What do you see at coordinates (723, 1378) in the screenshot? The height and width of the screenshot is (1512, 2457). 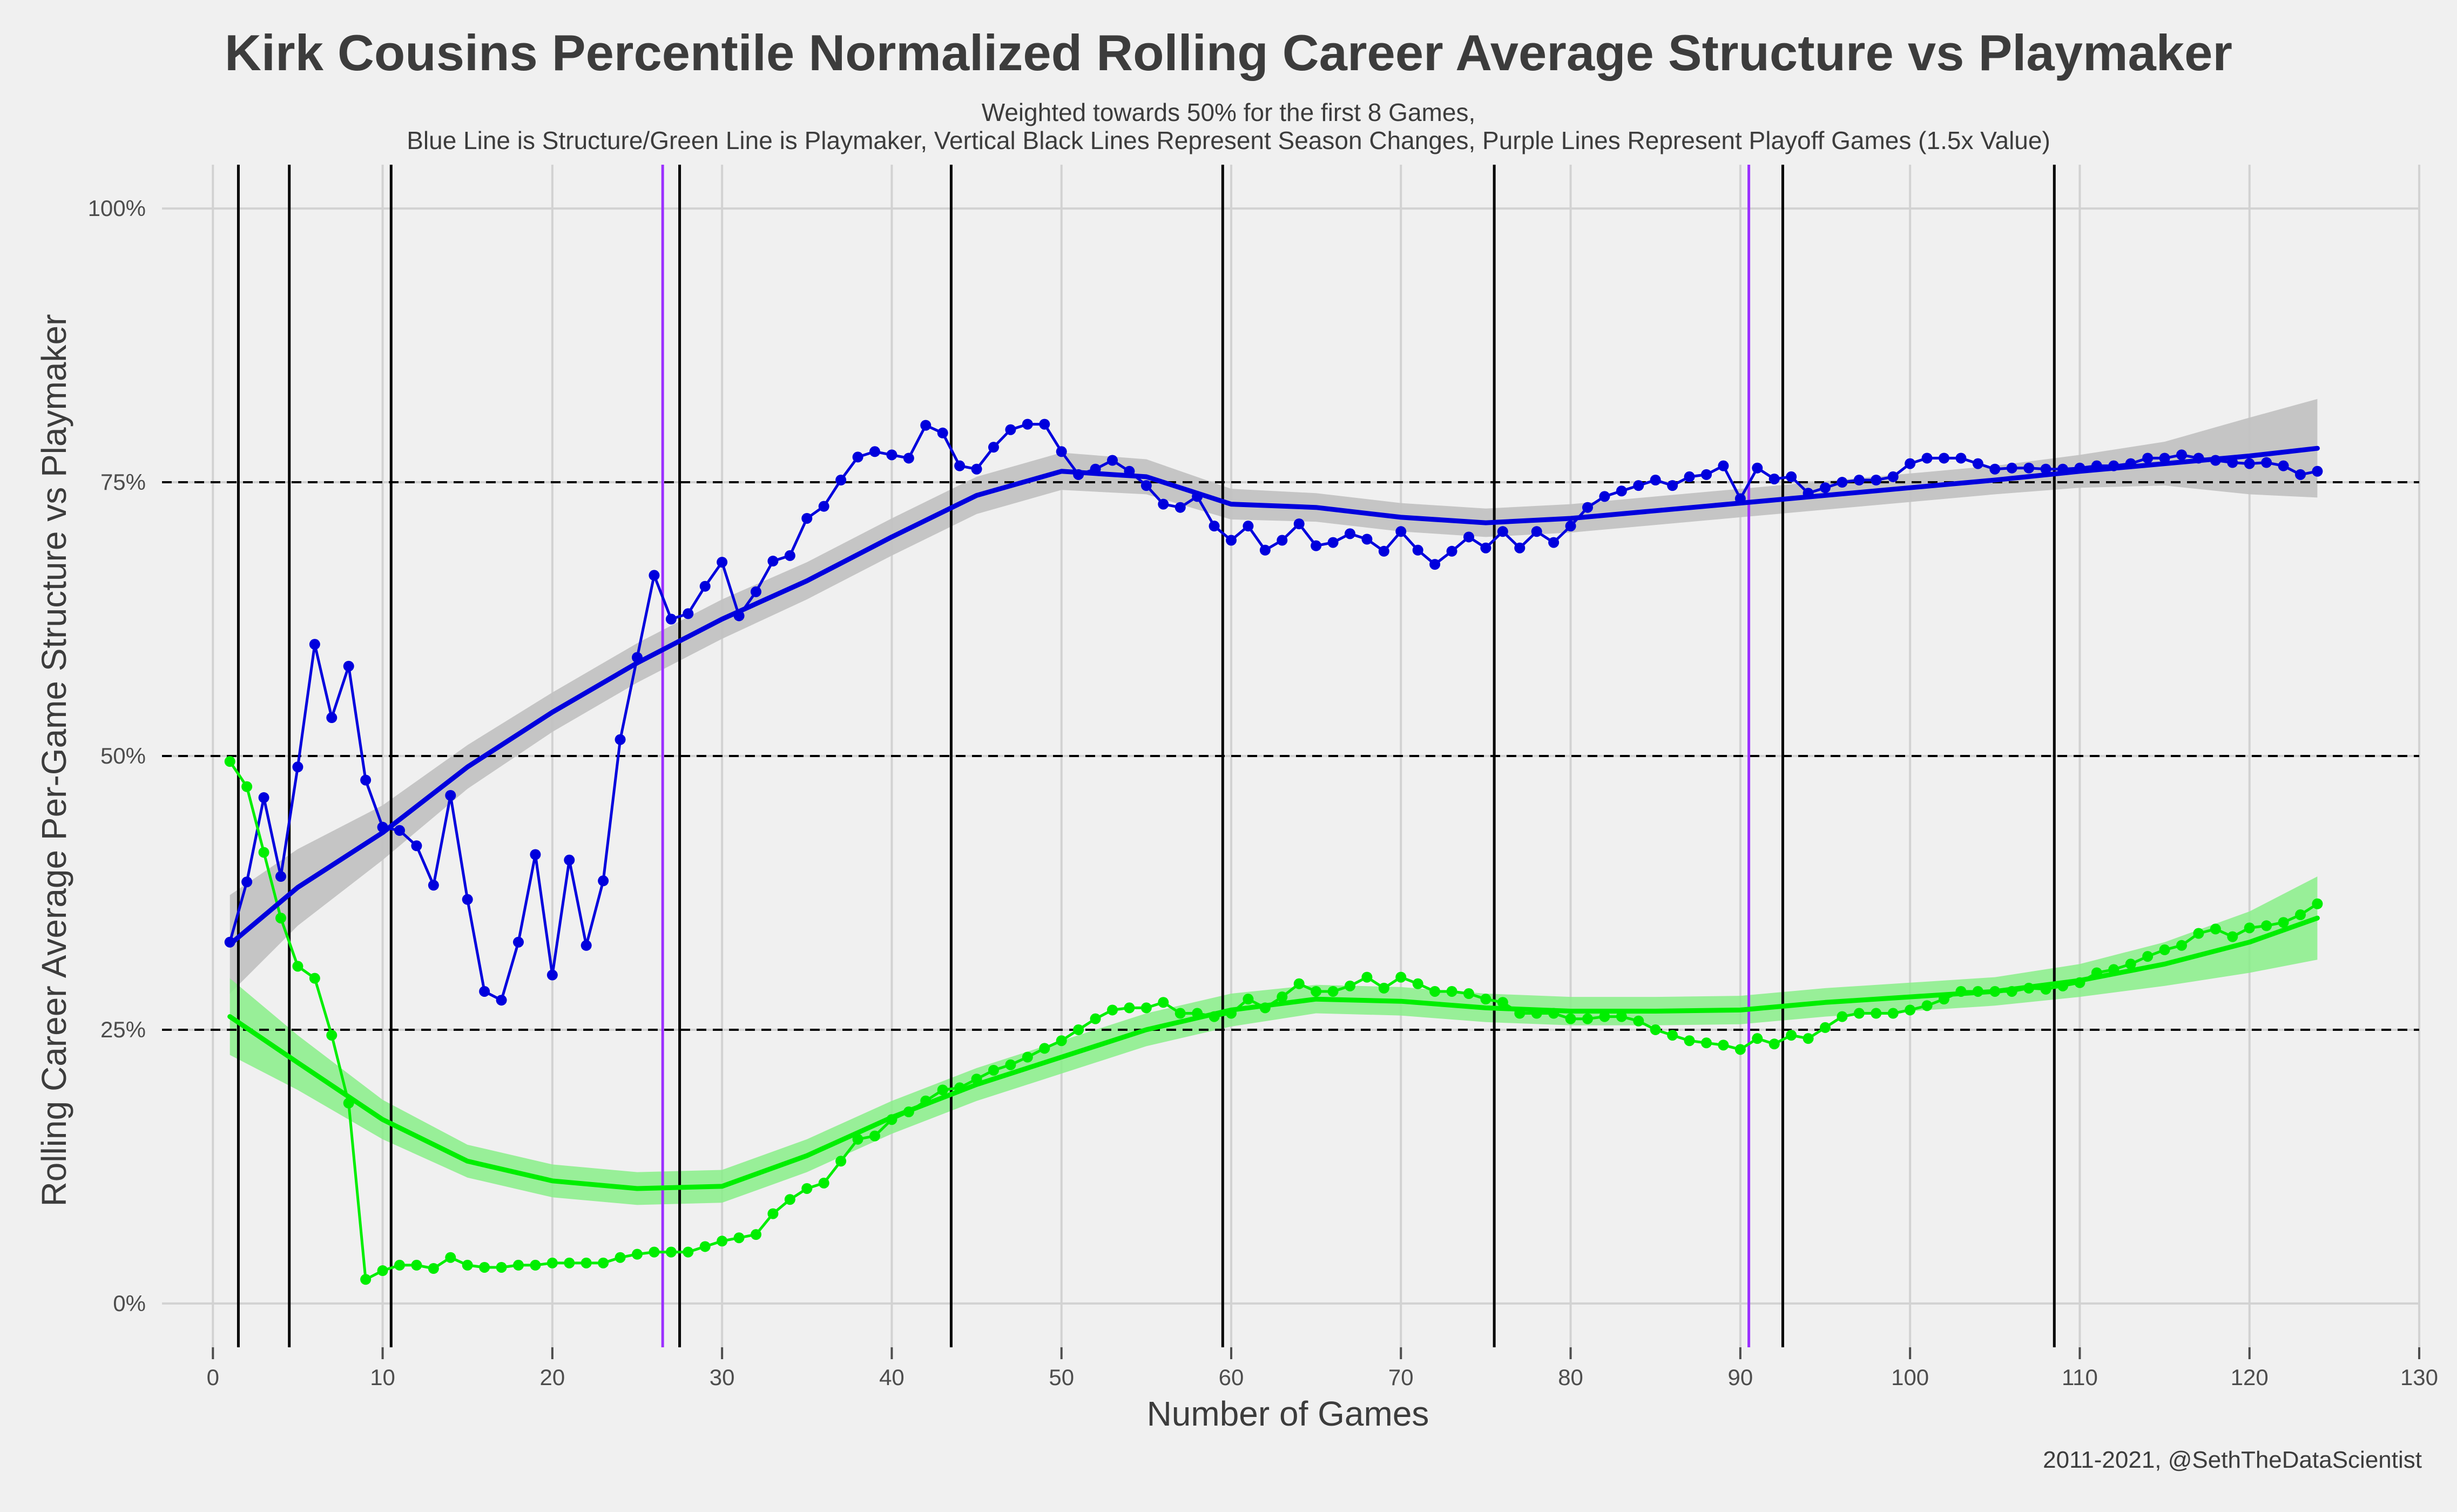 I see `x-tick-label: 30` at bounding box center [723, 1378].